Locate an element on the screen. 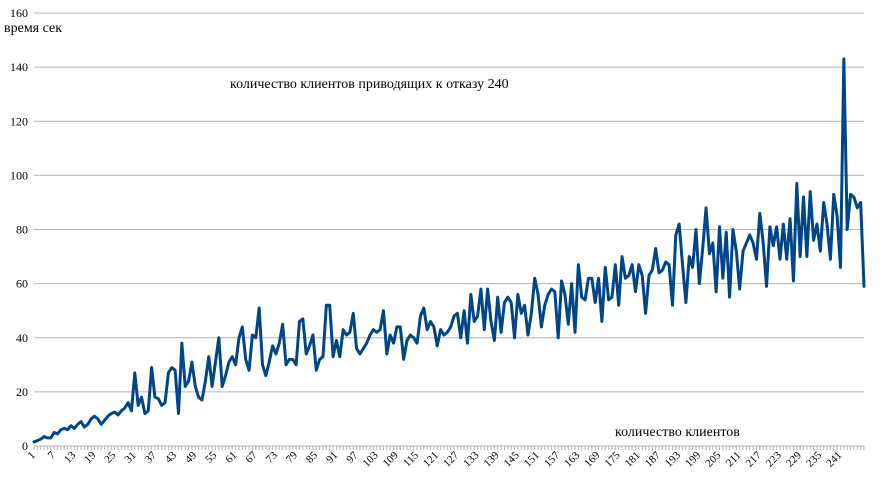  x-tick-label: 37 is located at coordinates (151, 457).